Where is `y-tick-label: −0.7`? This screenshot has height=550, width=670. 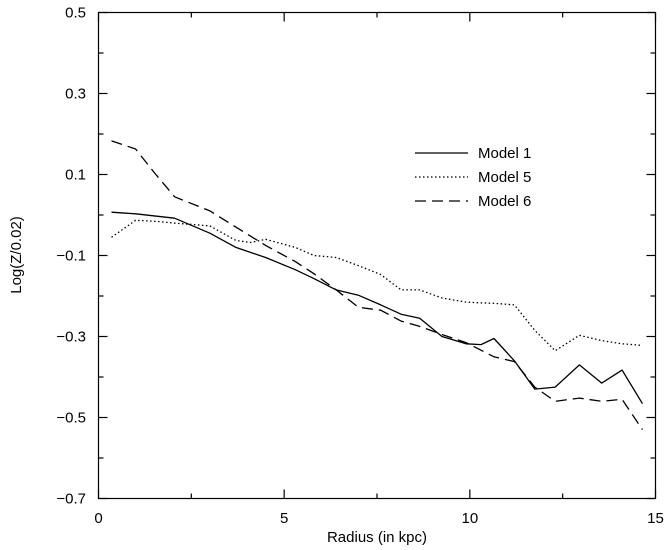
y-tick-label: −0.7 is located at coordinates (71, 499).